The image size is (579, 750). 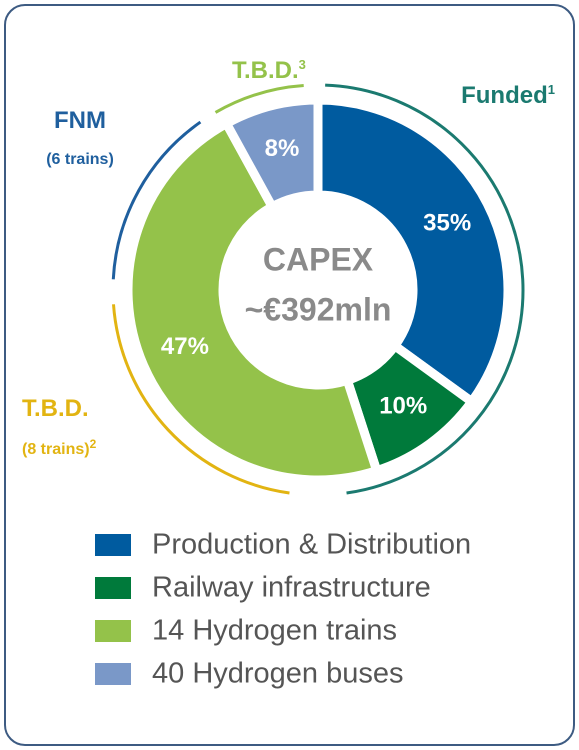 I want to click on annotation-text: FNM, so click(x=80, y=120).